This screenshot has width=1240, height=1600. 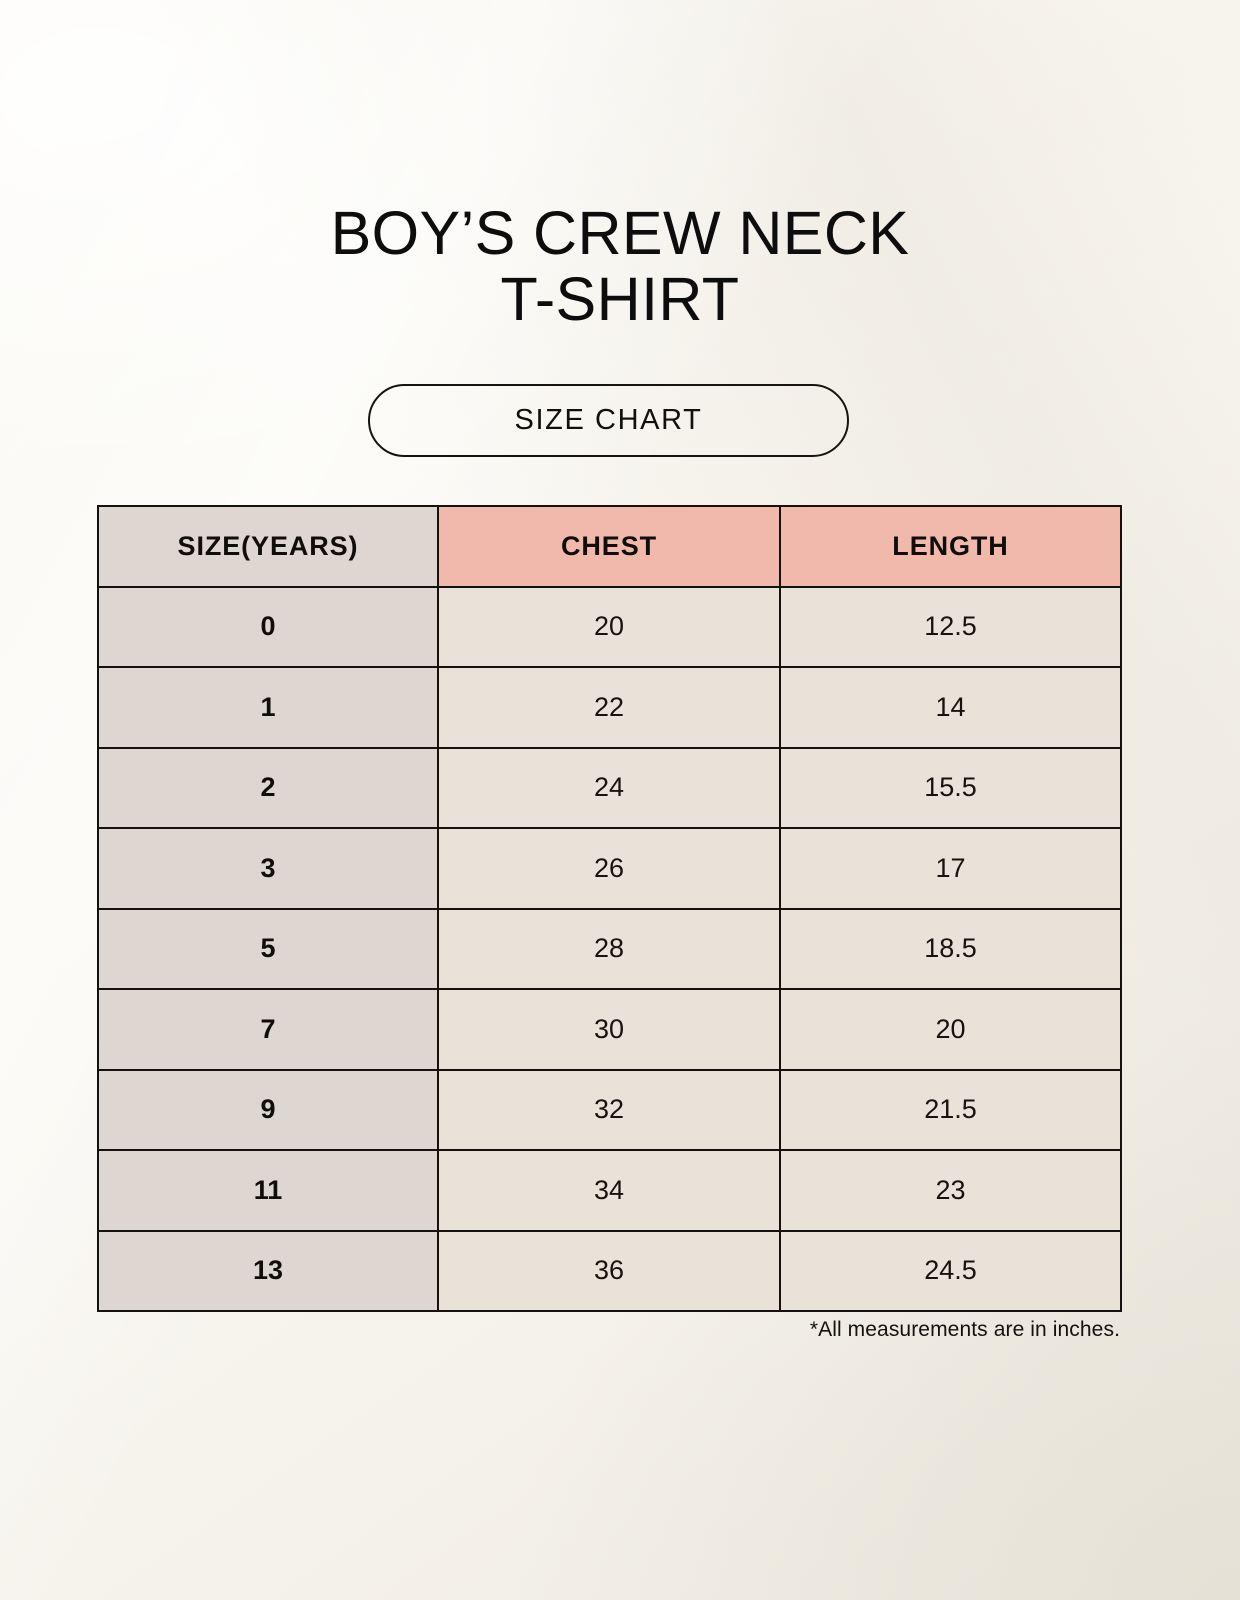 I want to click on cell-length: 20, so click(x=950, y=1029).